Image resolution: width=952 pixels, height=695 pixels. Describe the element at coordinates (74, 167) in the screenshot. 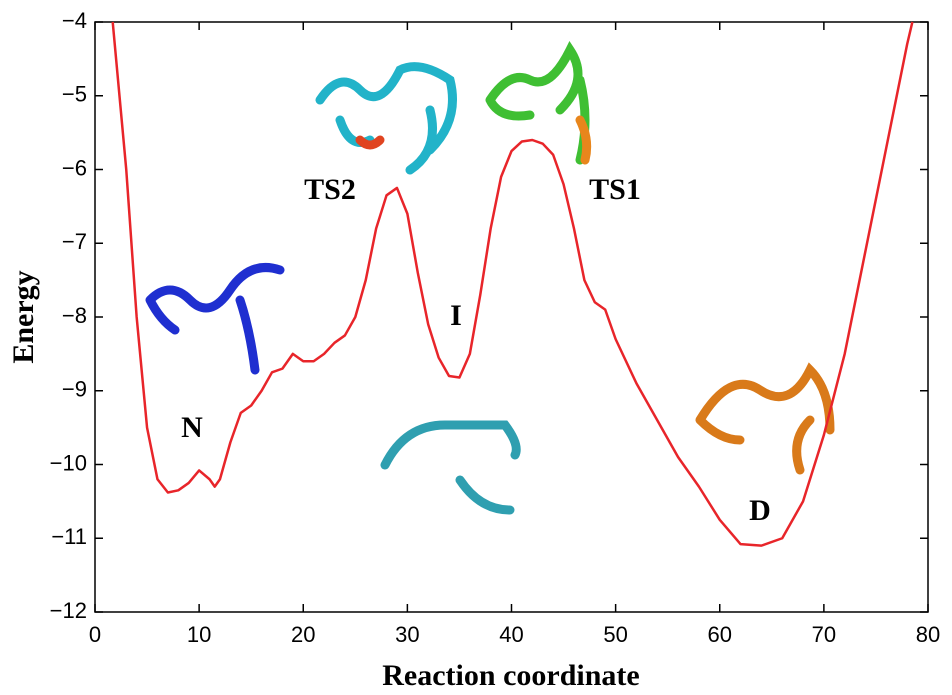

I see `y-tick-label: −6` at that location.